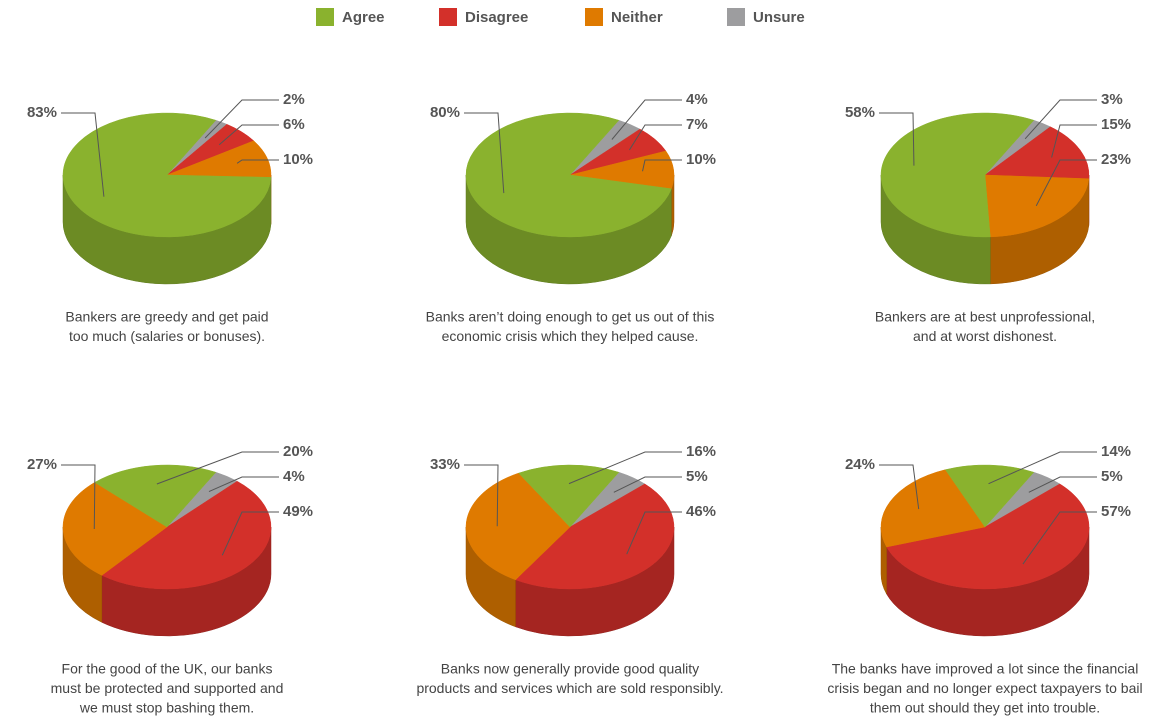  I want to click on data-label: 83%, so click(42, 112).